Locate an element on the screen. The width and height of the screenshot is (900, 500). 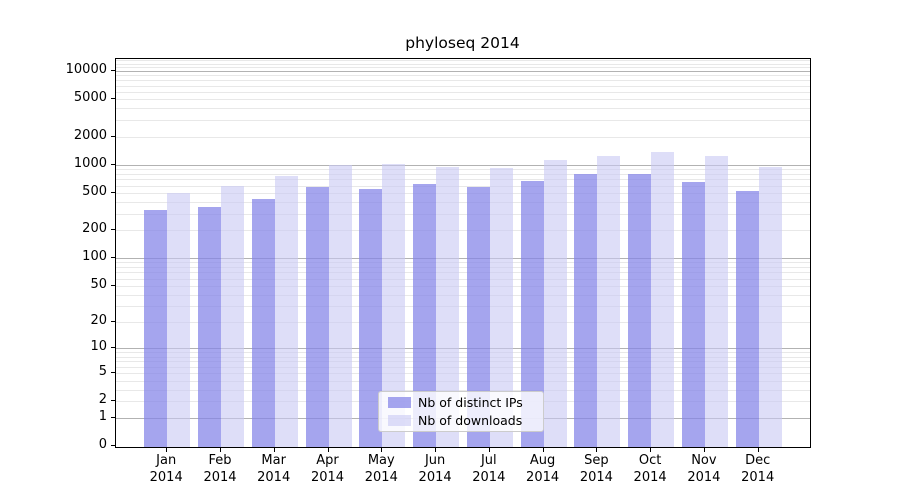
x-tick-month: Nov is located at coordinates (704, 460).